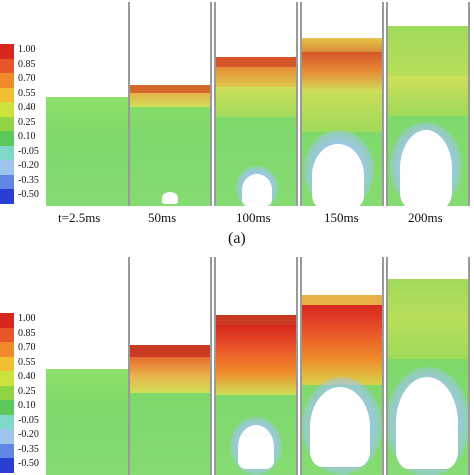 This screenshot has height=475, width=474. I want to click on a-colorbar-tick-label: 1.00, so click(27, 49).